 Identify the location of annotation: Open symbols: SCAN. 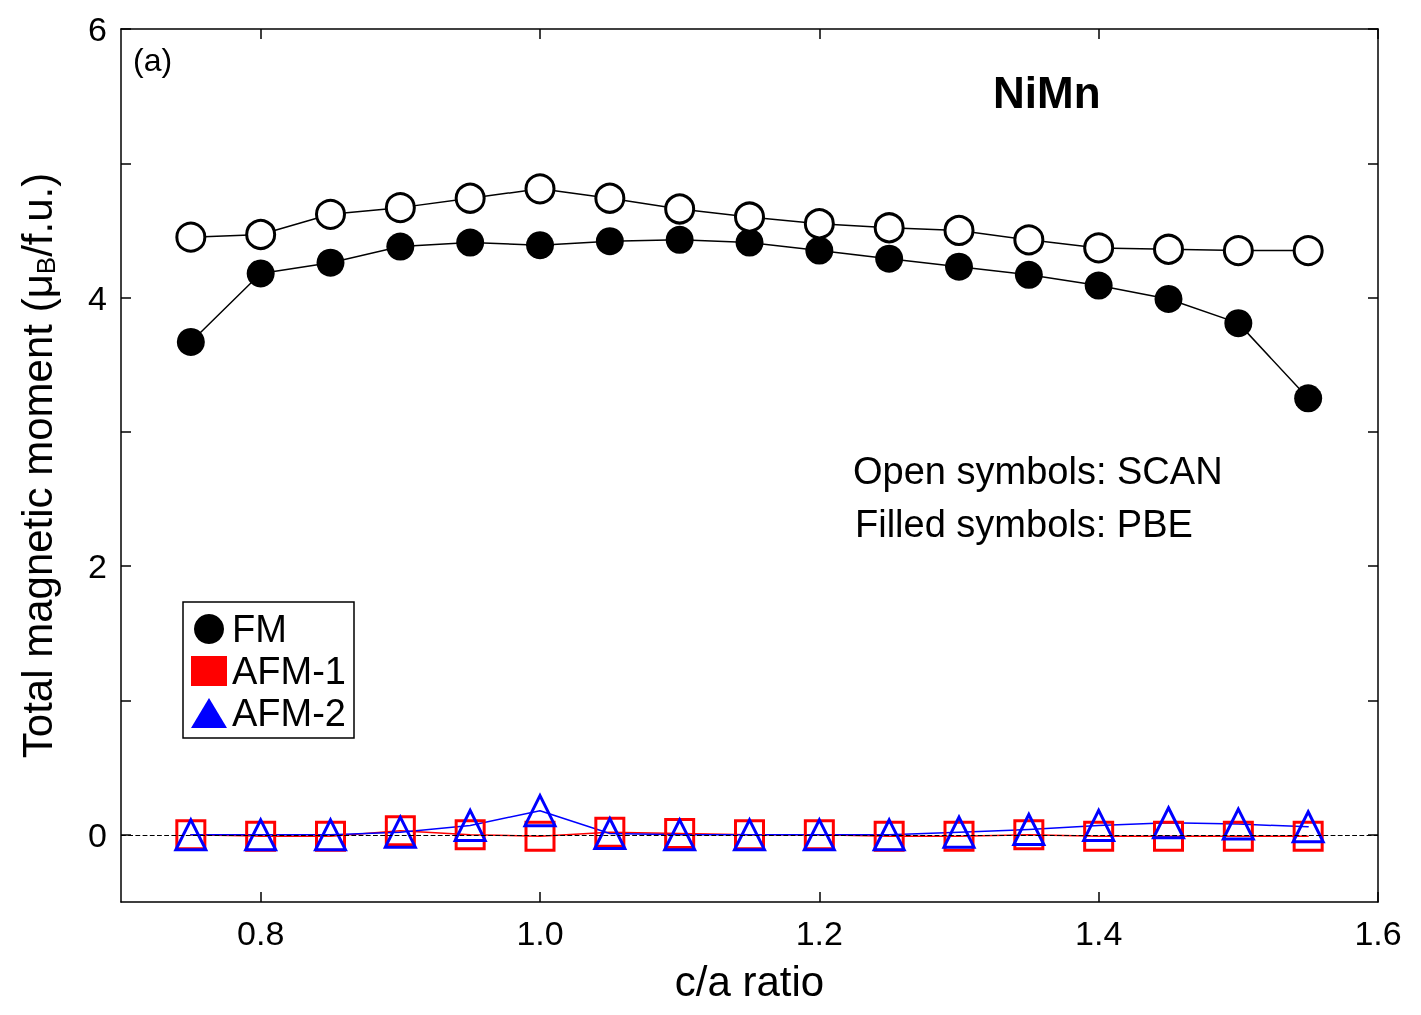
(1038, 471).